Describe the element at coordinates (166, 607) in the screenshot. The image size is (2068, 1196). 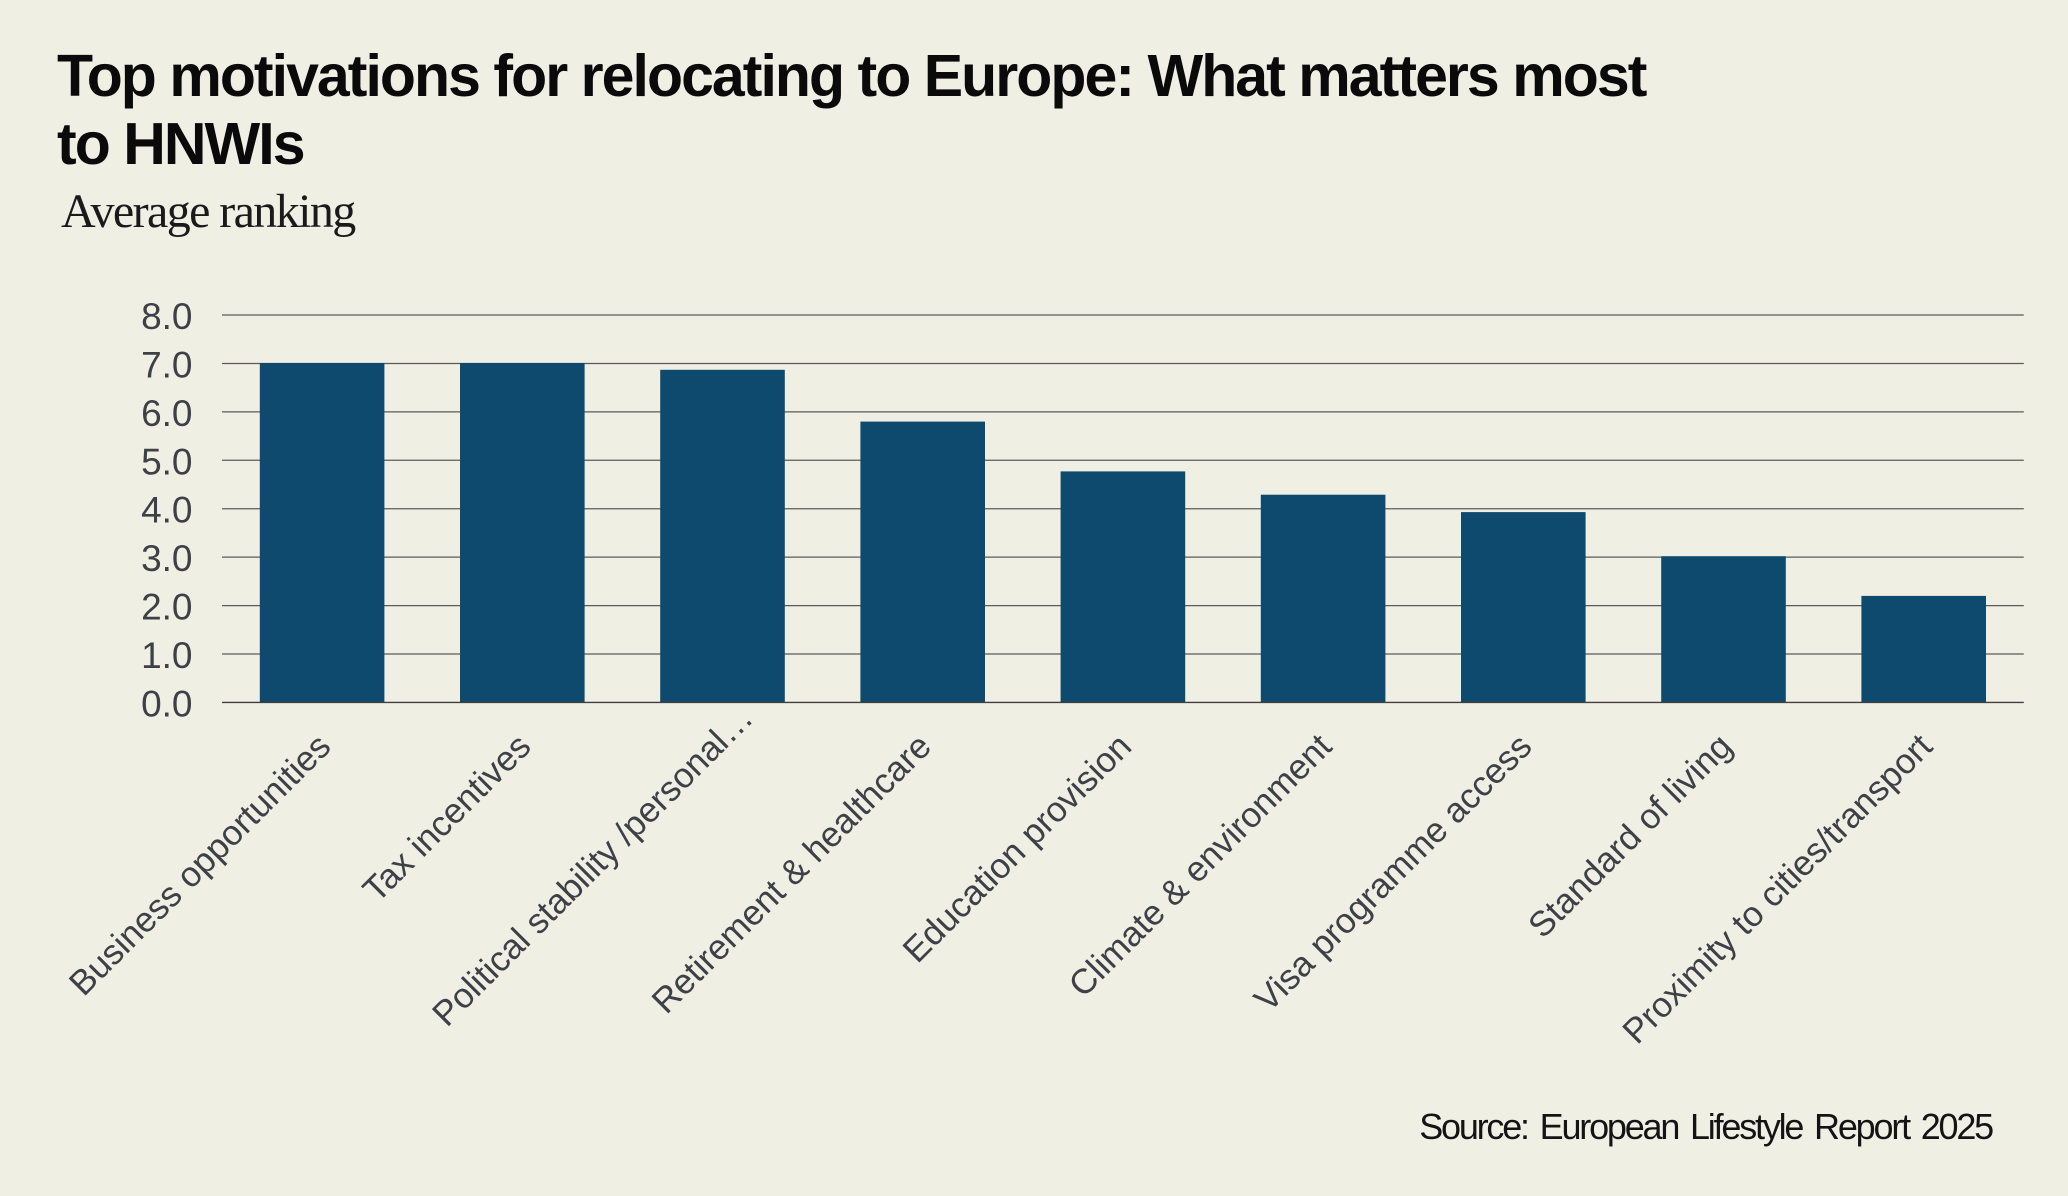
I see `svg-text: 2.0` at that location.